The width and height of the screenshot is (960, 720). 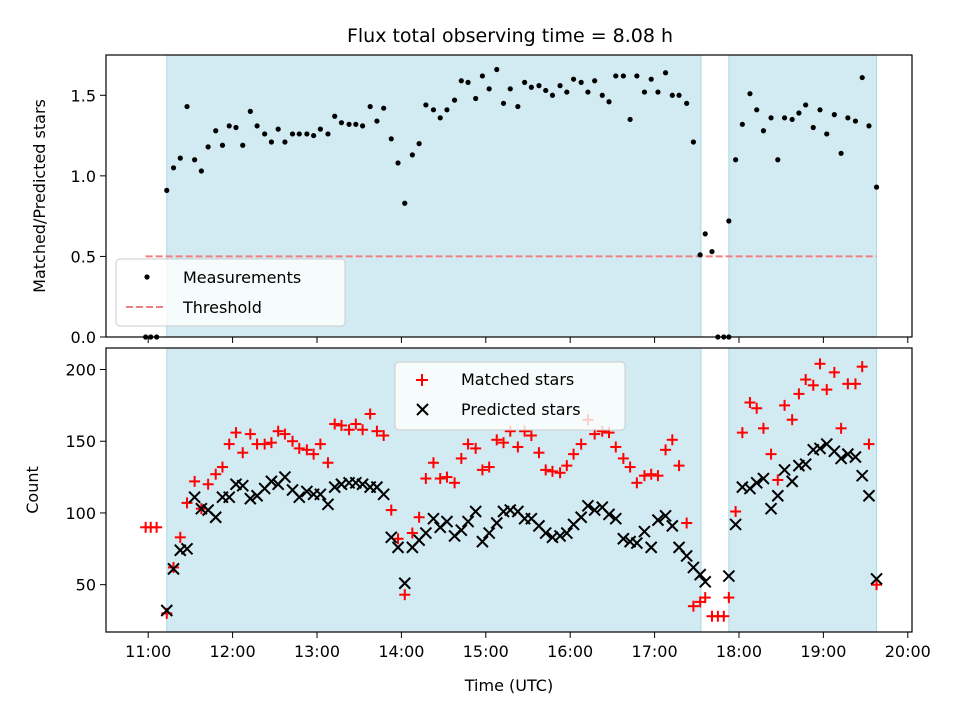 I want to click on ratio-x-ticks, so click(x=528, y=340).